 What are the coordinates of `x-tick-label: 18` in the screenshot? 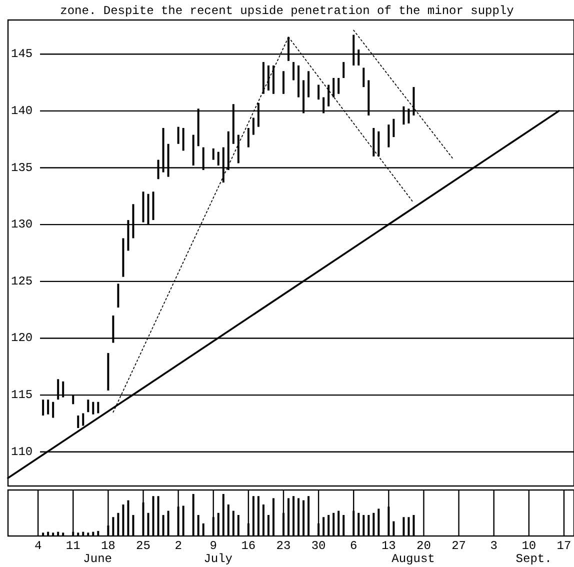 It's located at (108, 546).